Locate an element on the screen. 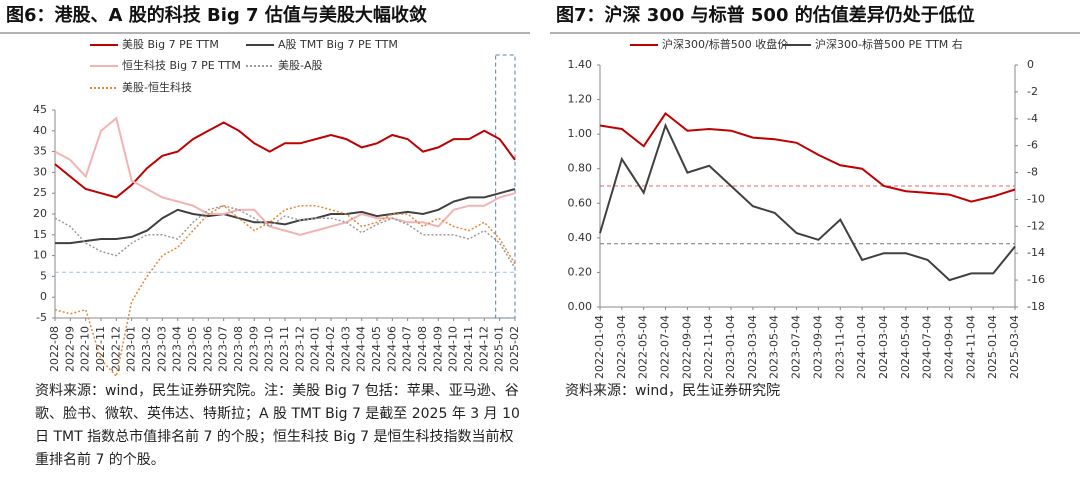 The image size is (1080, 489). x-tick-label: 2023-07 is located at coordinates (223, 349).